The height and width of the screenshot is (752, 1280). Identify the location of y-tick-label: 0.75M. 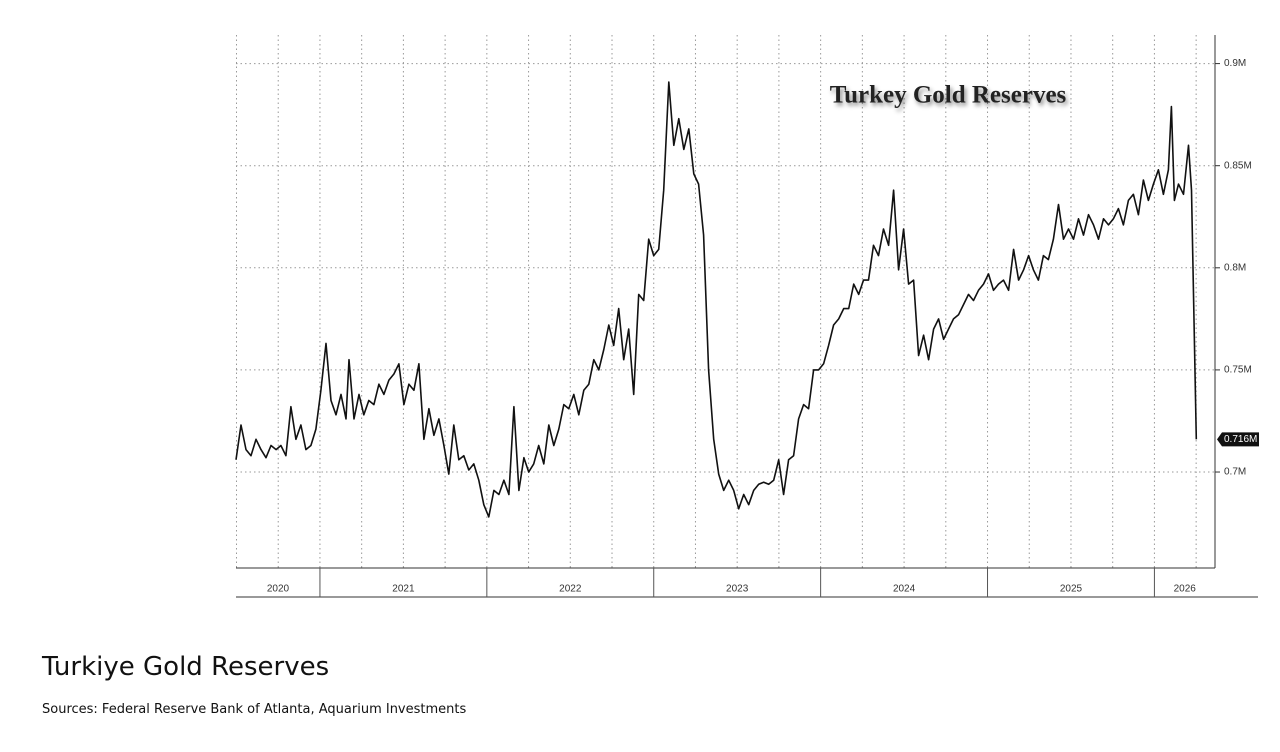
(1238, 370).